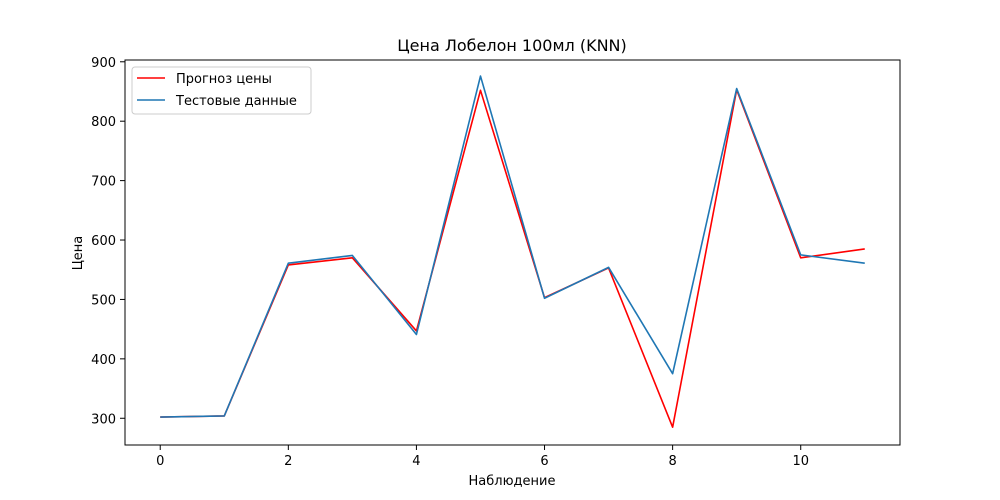  I want to click on y-tick-label: 900, so click(103, 63).